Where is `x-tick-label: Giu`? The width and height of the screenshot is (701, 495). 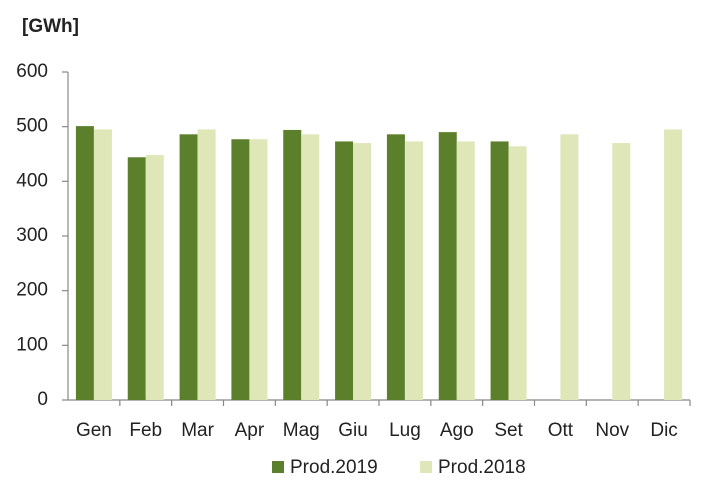
x-tick-label: Giu is located at coordinates (353, 430).